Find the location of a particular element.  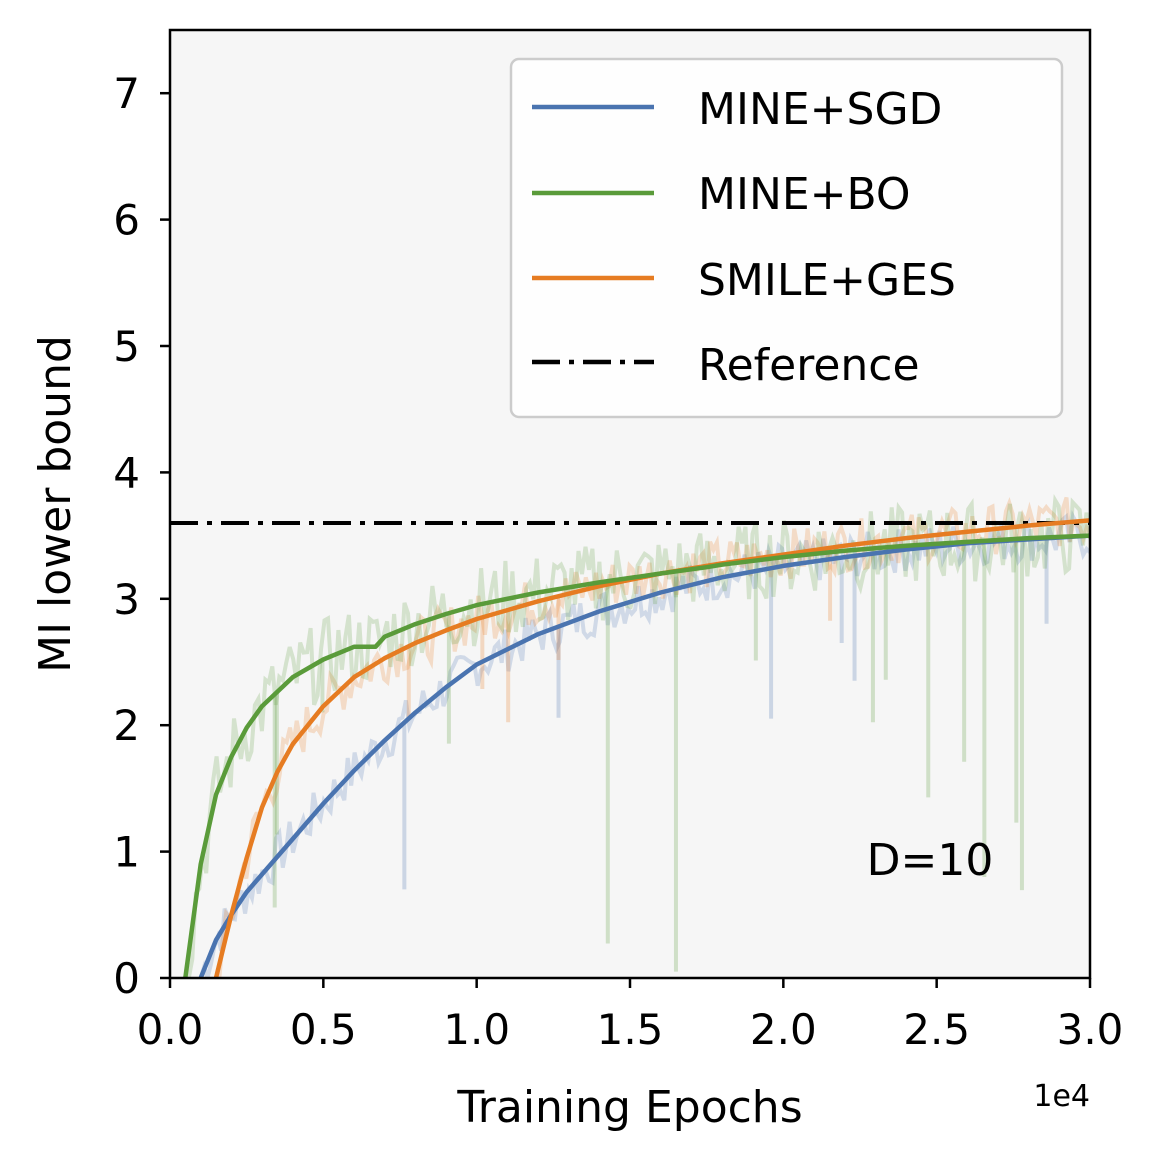

y-tick-label: 5 is located at coordinates (126, 346).